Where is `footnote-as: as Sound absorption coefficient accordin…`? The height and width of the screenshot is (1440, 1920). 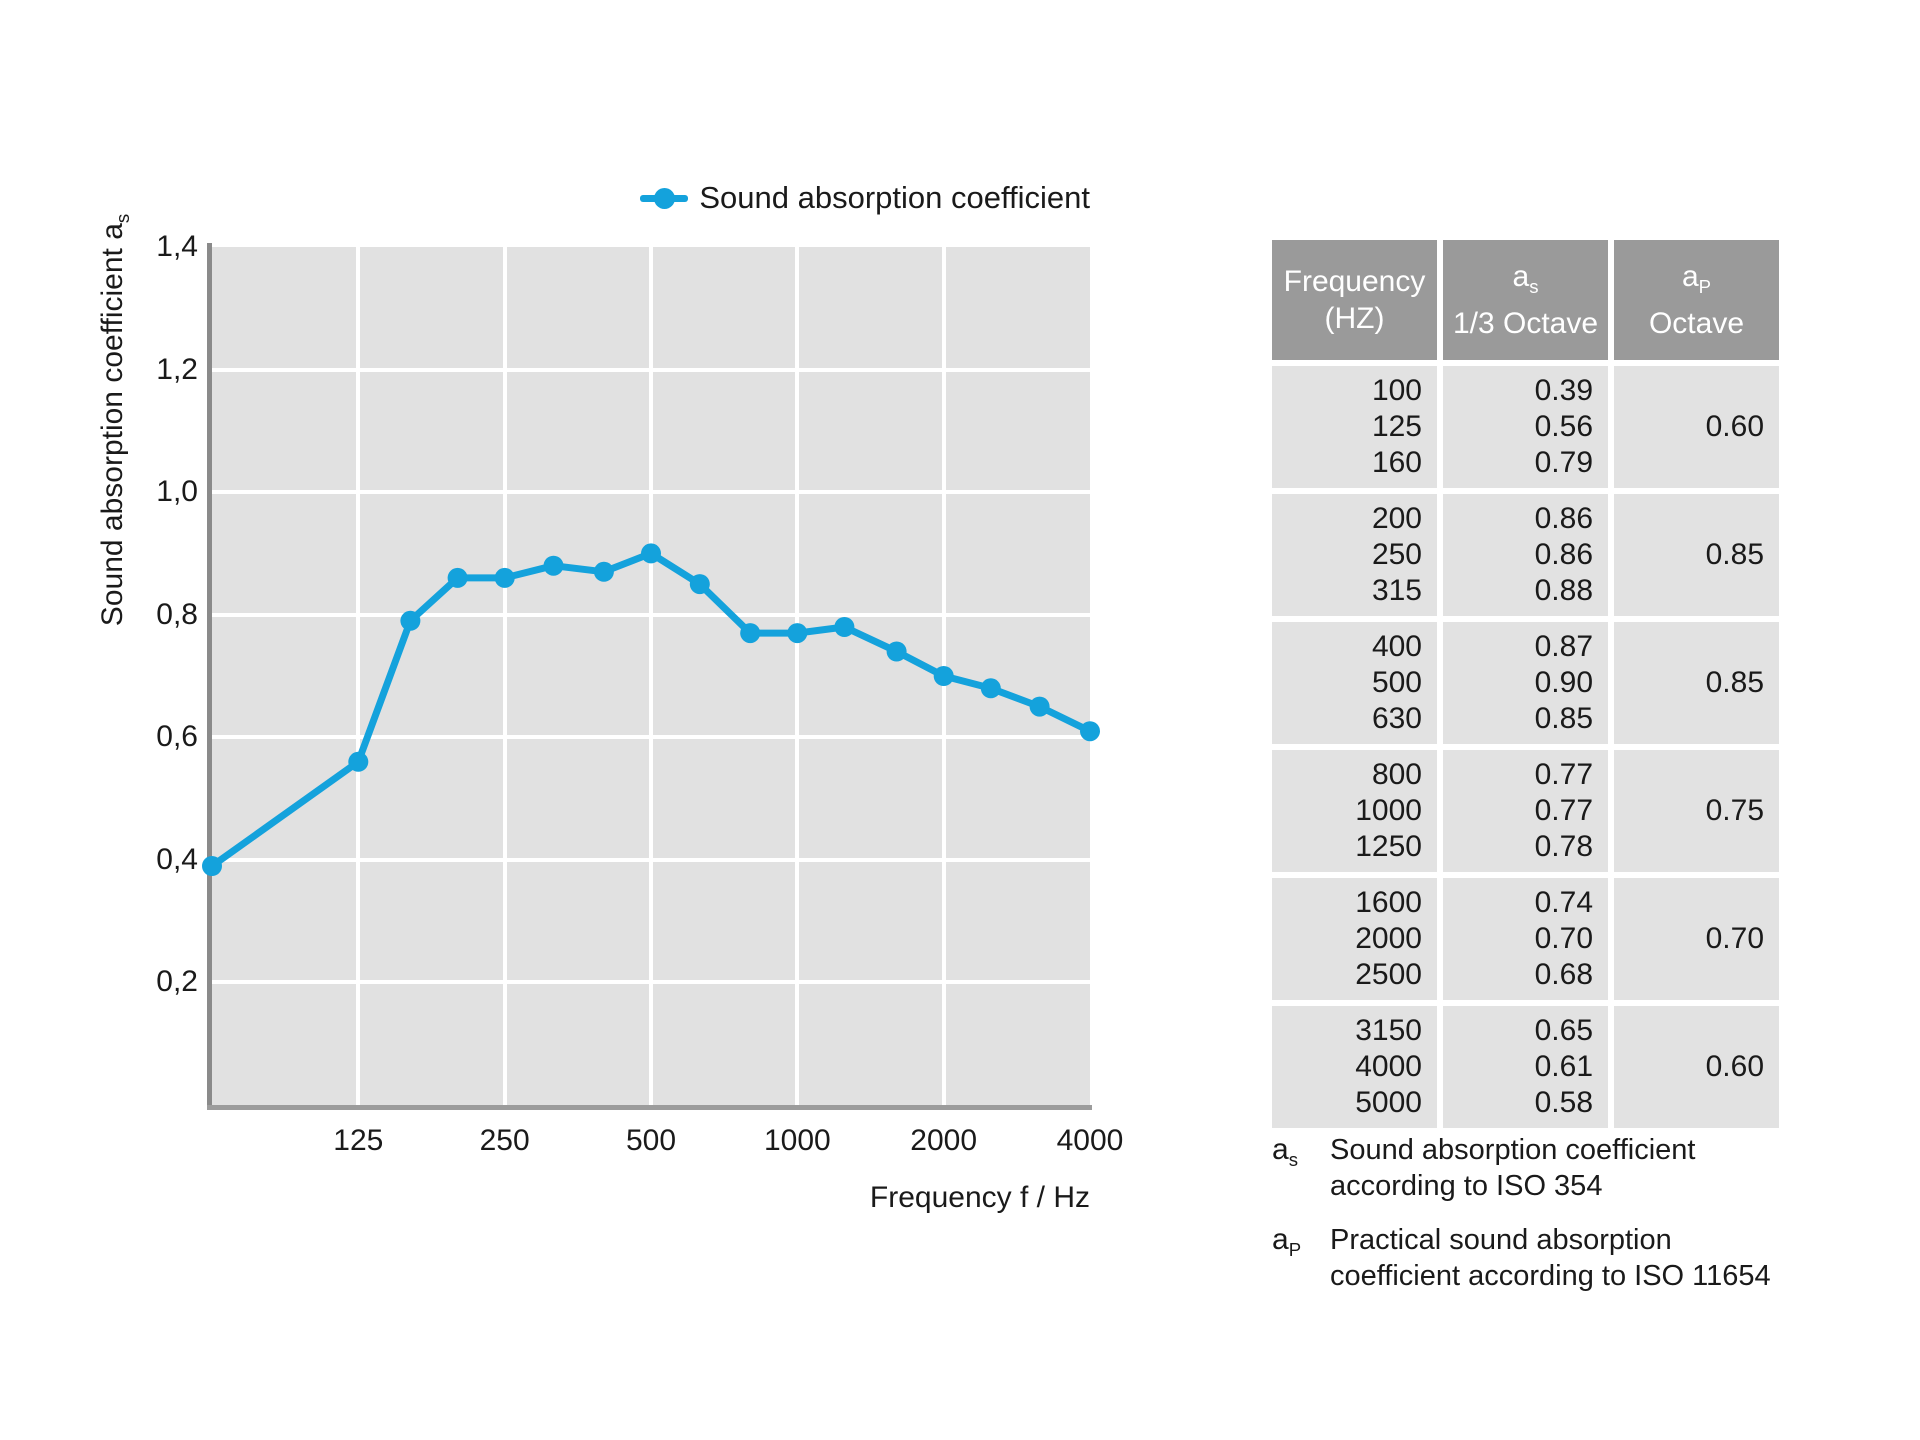 footnote-as: as Sound absorption coefficient accordin… is located at coordinates (1537, 1168).